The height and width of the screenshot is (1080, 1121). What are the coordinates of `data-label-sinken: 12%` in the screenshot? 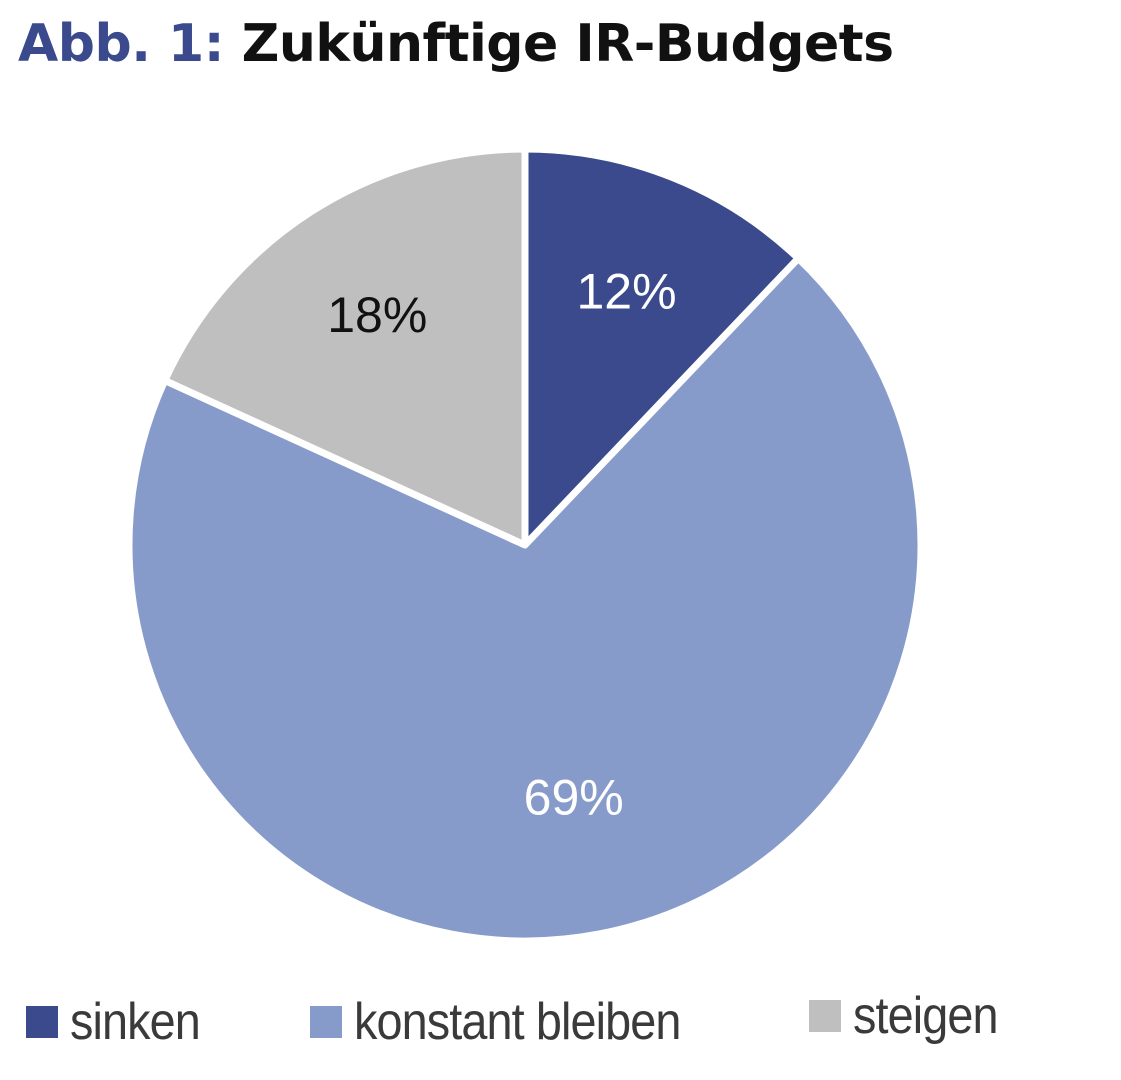 It's located at (627, 291).